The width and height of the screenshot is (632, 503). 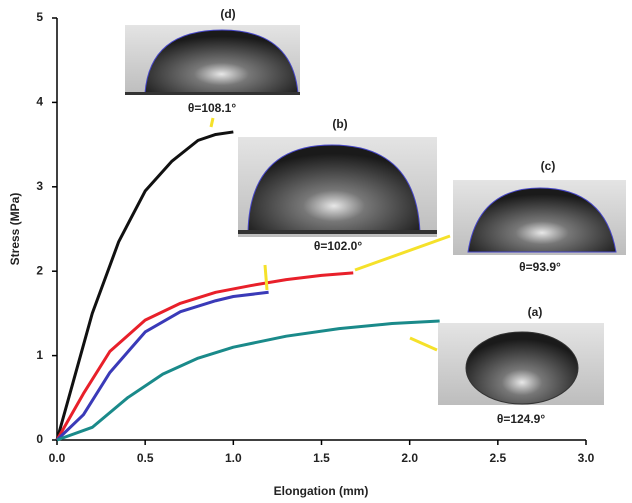 I want to click on y-tick-label: 1, so click(x=39, y=355).